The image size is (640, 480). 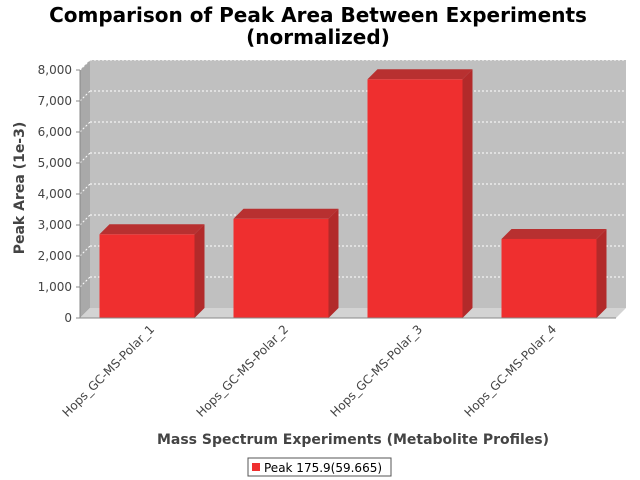 What do you see at coordinates (323, 468) in the screenshot?
I see `legend-label: Peak 175.9(59.665)` at bounding box center [323, 468].